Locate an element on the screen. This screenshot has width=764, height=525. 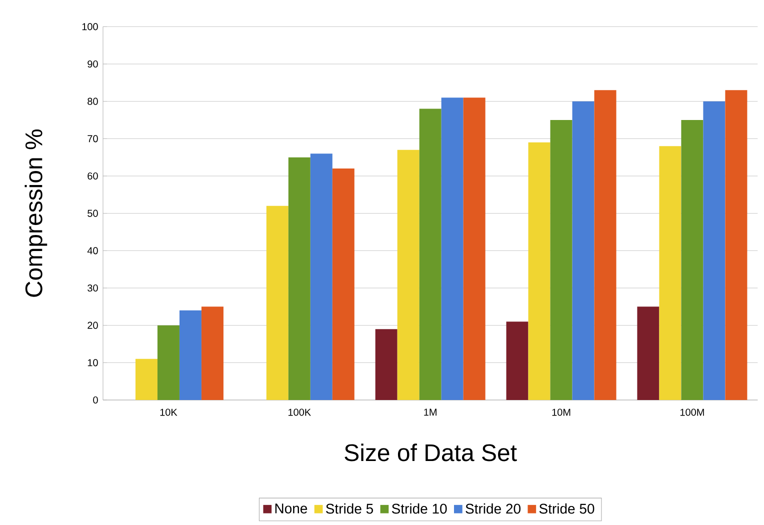
y-tick-label: 100 is located at coordinates (90, 26).